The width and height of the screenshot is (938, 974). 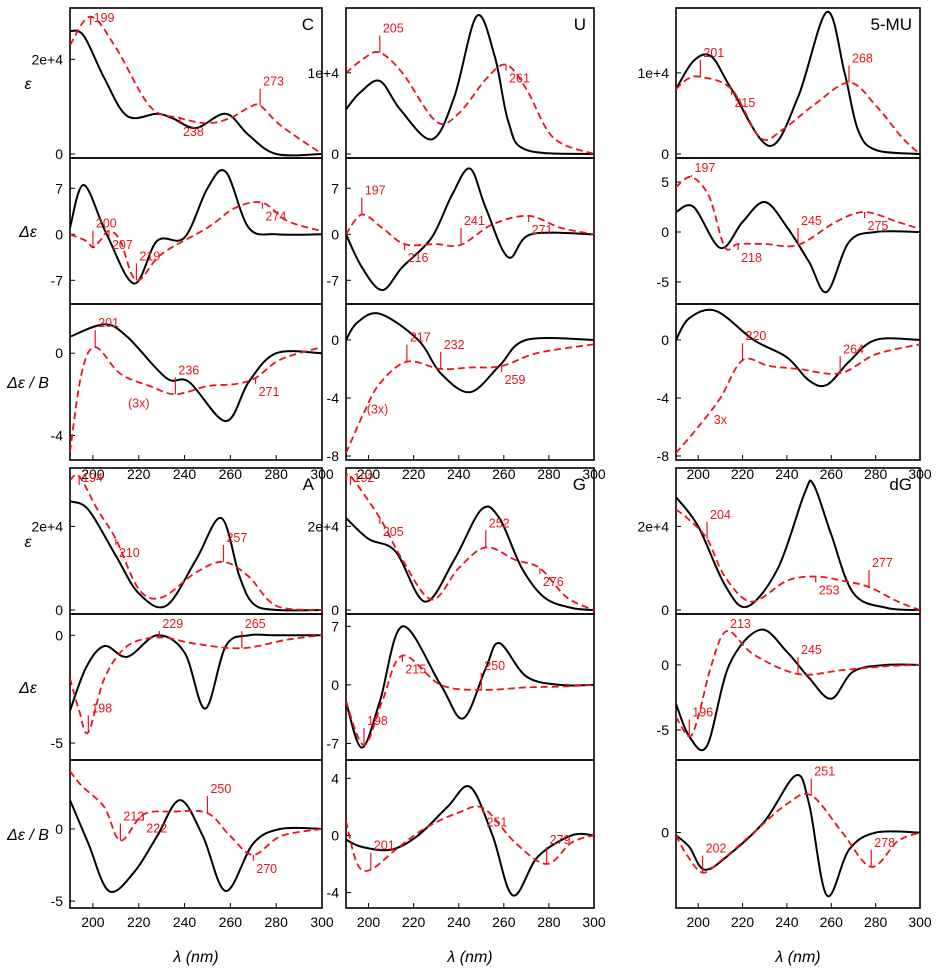 I want to click on y-tick-label: 4, so click(x=335, y=778).